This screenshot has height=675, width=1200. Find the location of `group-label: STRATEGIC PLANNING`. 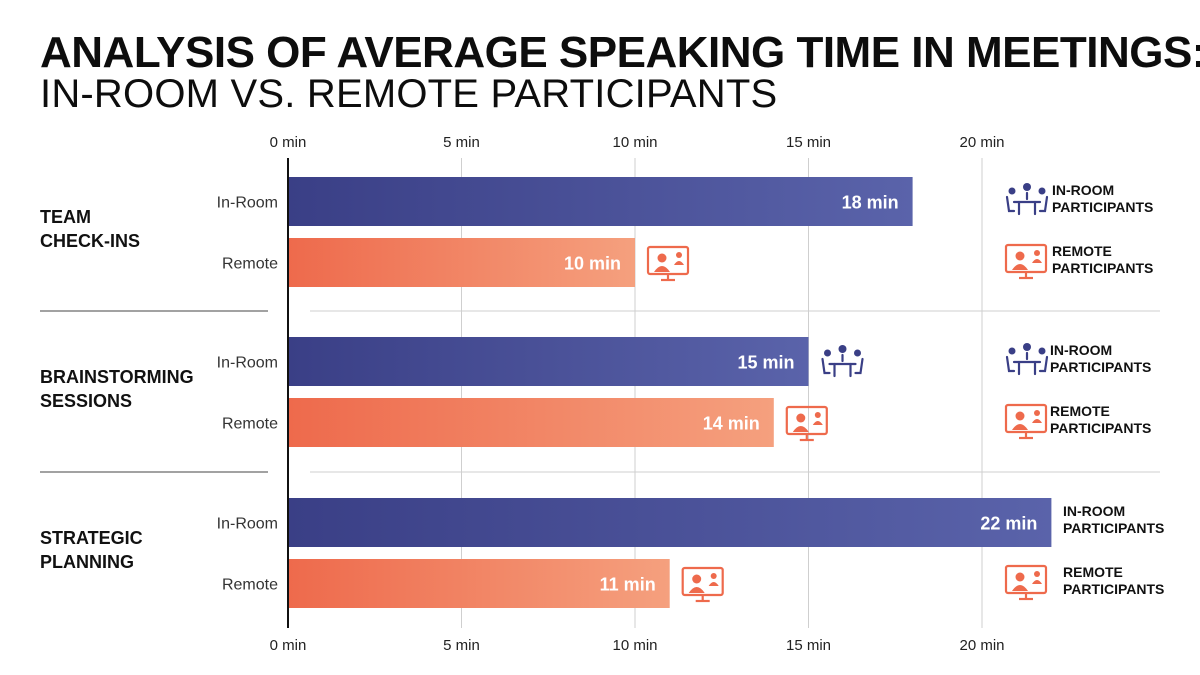

group-label: STRATEGIC PLANNING is located at coordinates (91, 550).